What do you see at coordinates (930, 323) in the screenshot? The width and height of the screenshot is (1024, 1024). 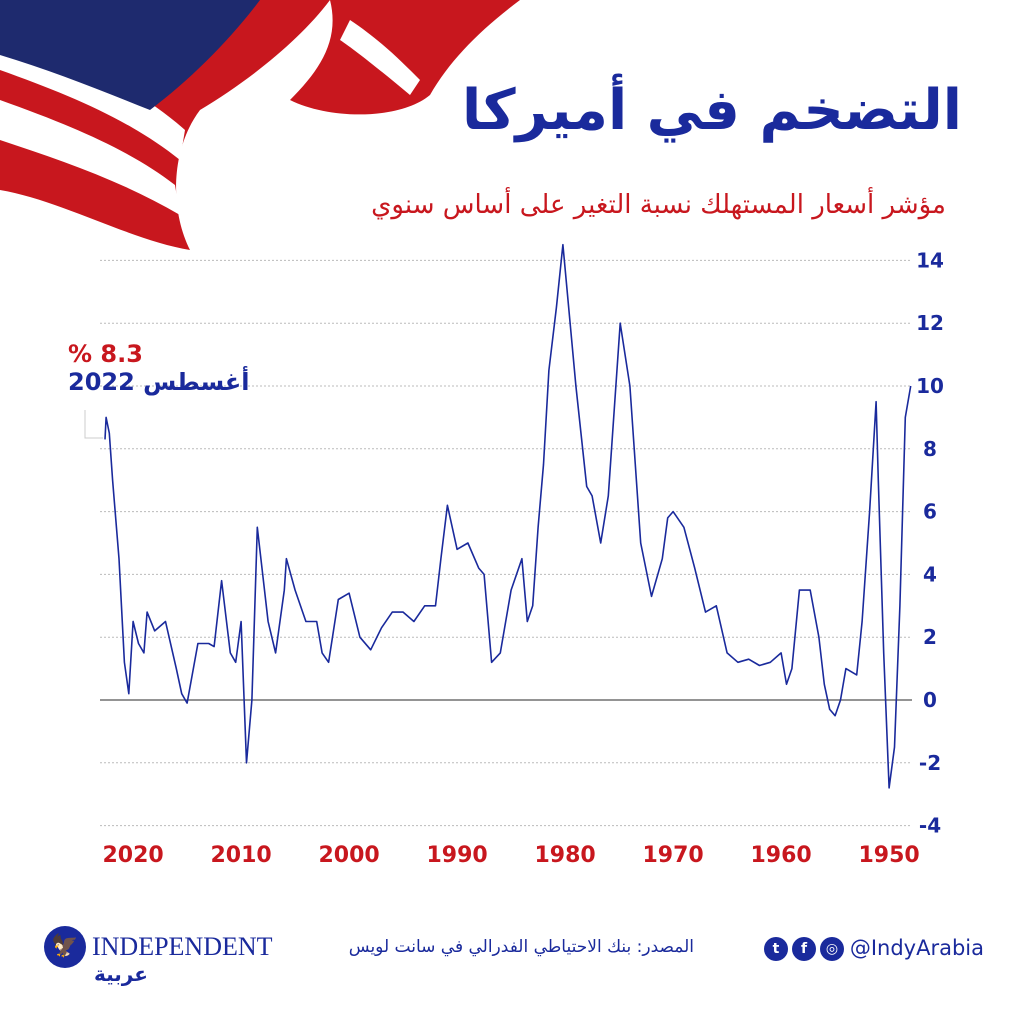 I see `y-tick-label: 12` at bounding box center [930, 323].